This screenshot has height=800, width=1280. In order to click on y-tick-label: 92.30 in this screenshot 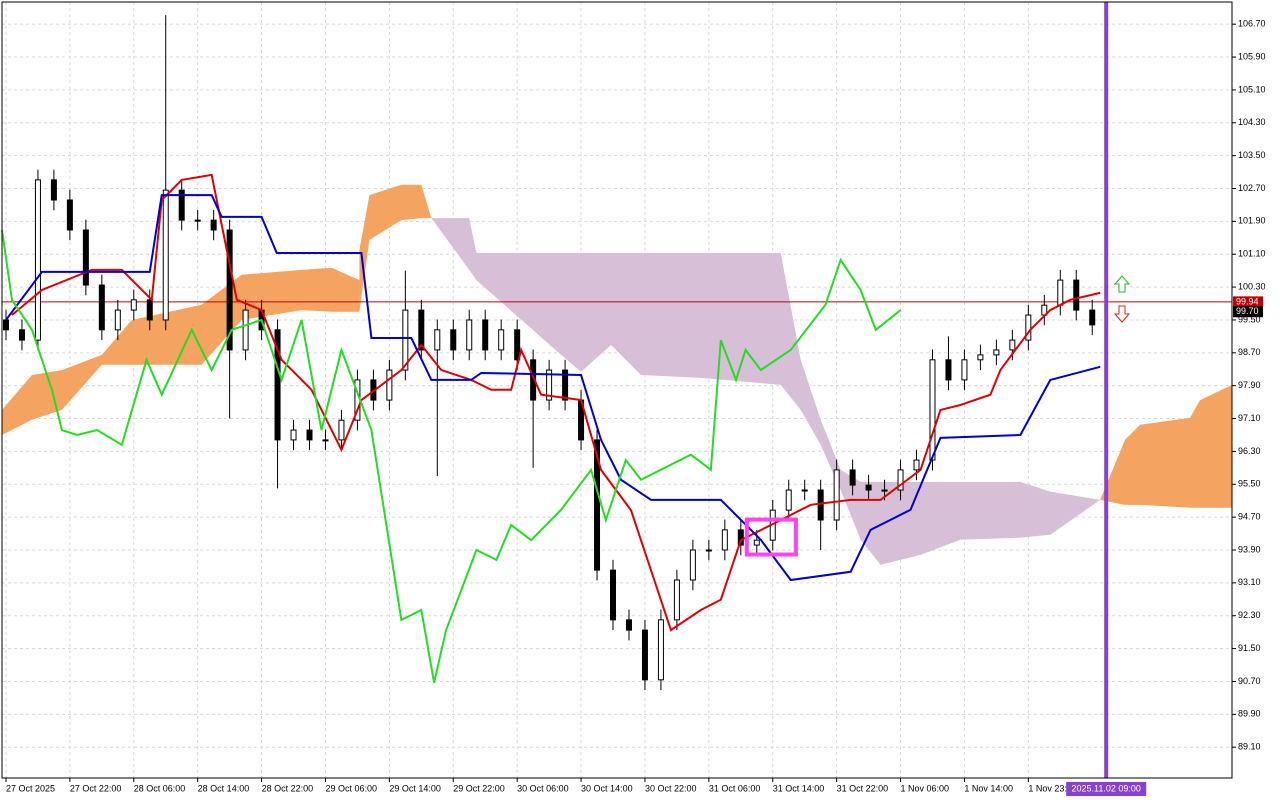, I will do `click(1249, 615)`.